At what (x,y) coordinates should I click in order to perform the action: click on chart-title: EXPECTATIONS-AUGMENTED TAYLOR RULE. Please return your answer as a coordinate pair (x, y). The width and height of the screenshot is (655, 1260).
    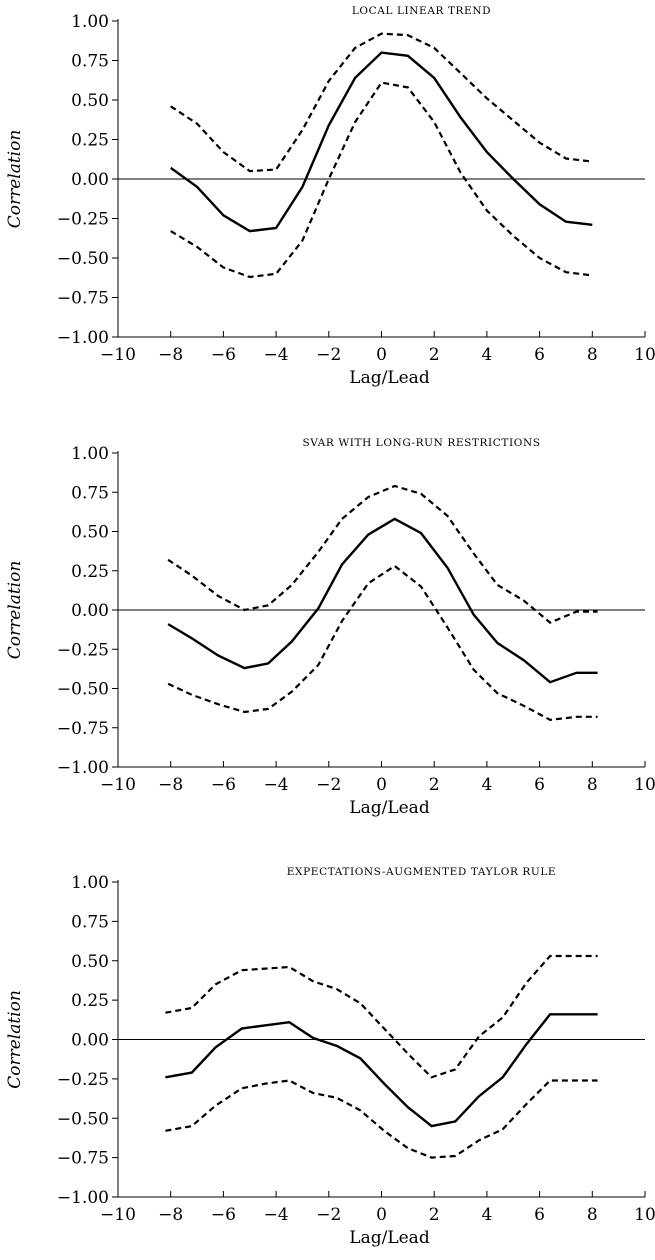
    Looking at the image, I should click on (421, 872).